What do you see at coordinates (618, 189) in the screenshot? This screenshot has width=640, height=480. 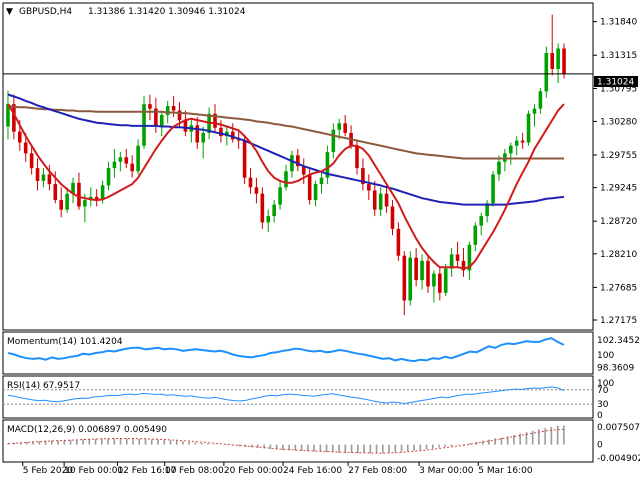 I see `price-tick-label: 1.29245` at bounding box center [618, 189].